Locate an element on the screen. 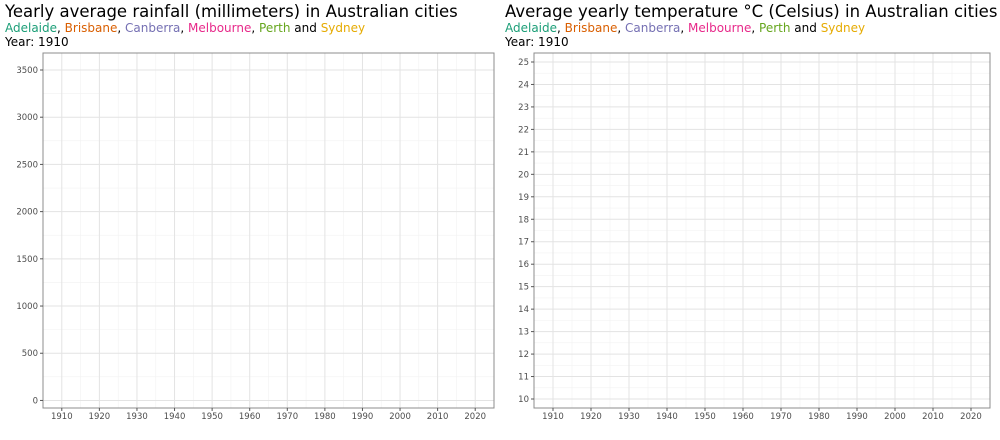 The height and width of the screenshot is (440, 1000). rainfall-x-tick-label: 1930 is located at coordinates (137, 417).